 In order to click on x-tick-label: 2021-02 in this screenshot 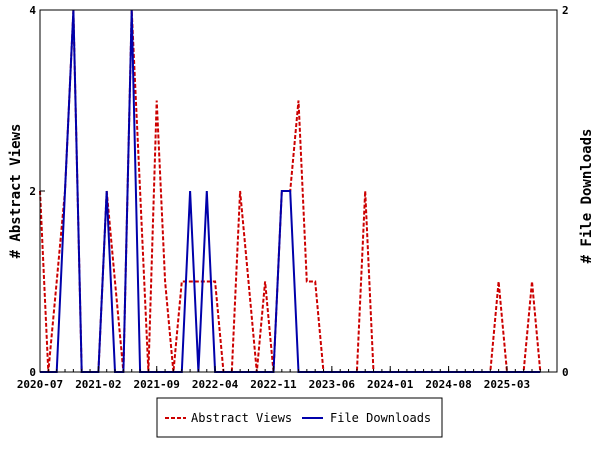, I will do `click(98, 384)`.